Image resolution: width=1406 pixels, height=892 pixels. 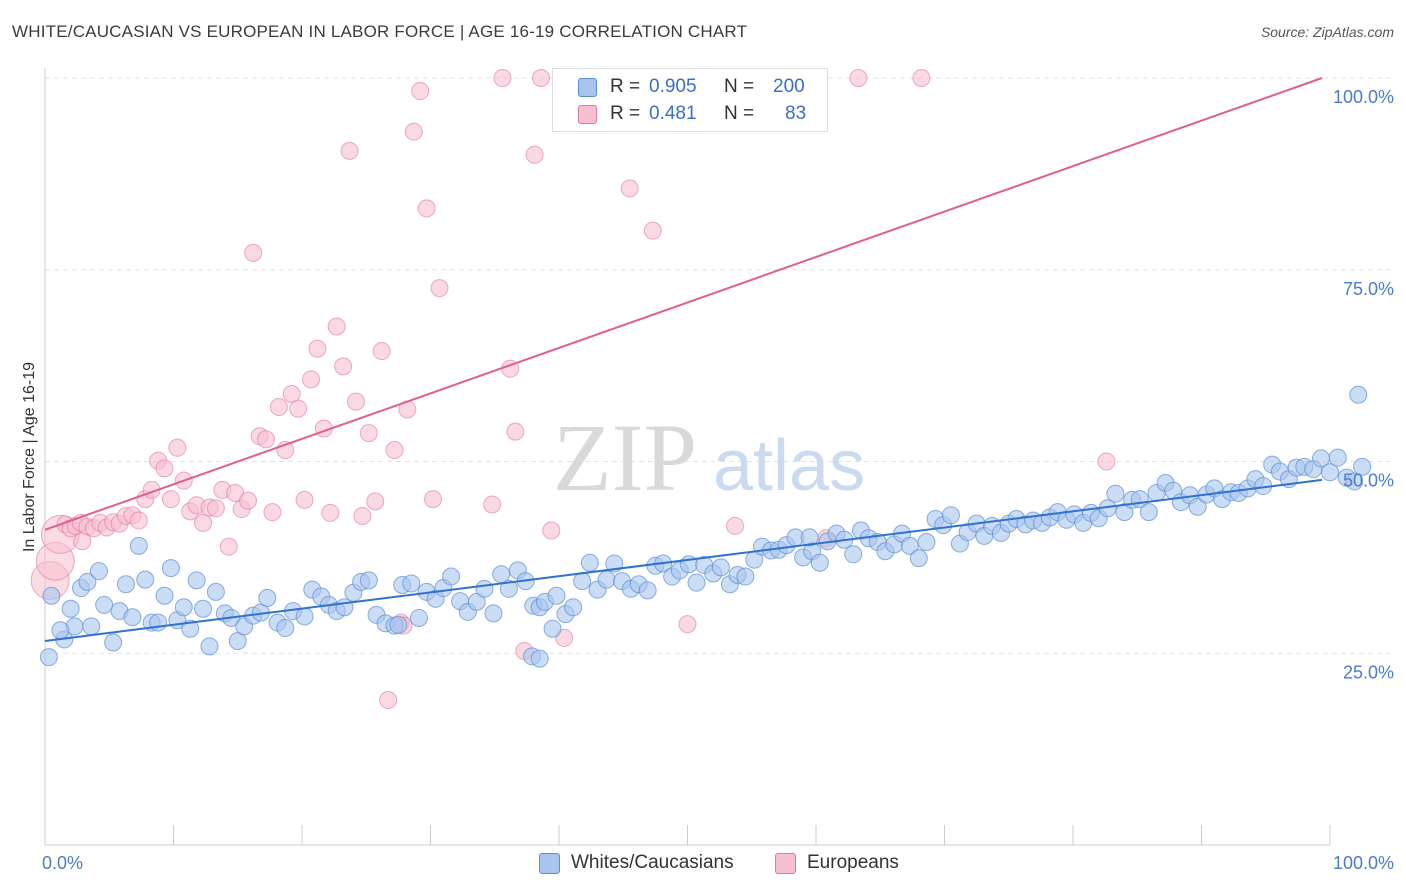 What do you see at coordinates (652, 862) in the screenshot?
I see `bottom-legend-label-whites: Whites/Caucasians` at bounding box center [652, 862].